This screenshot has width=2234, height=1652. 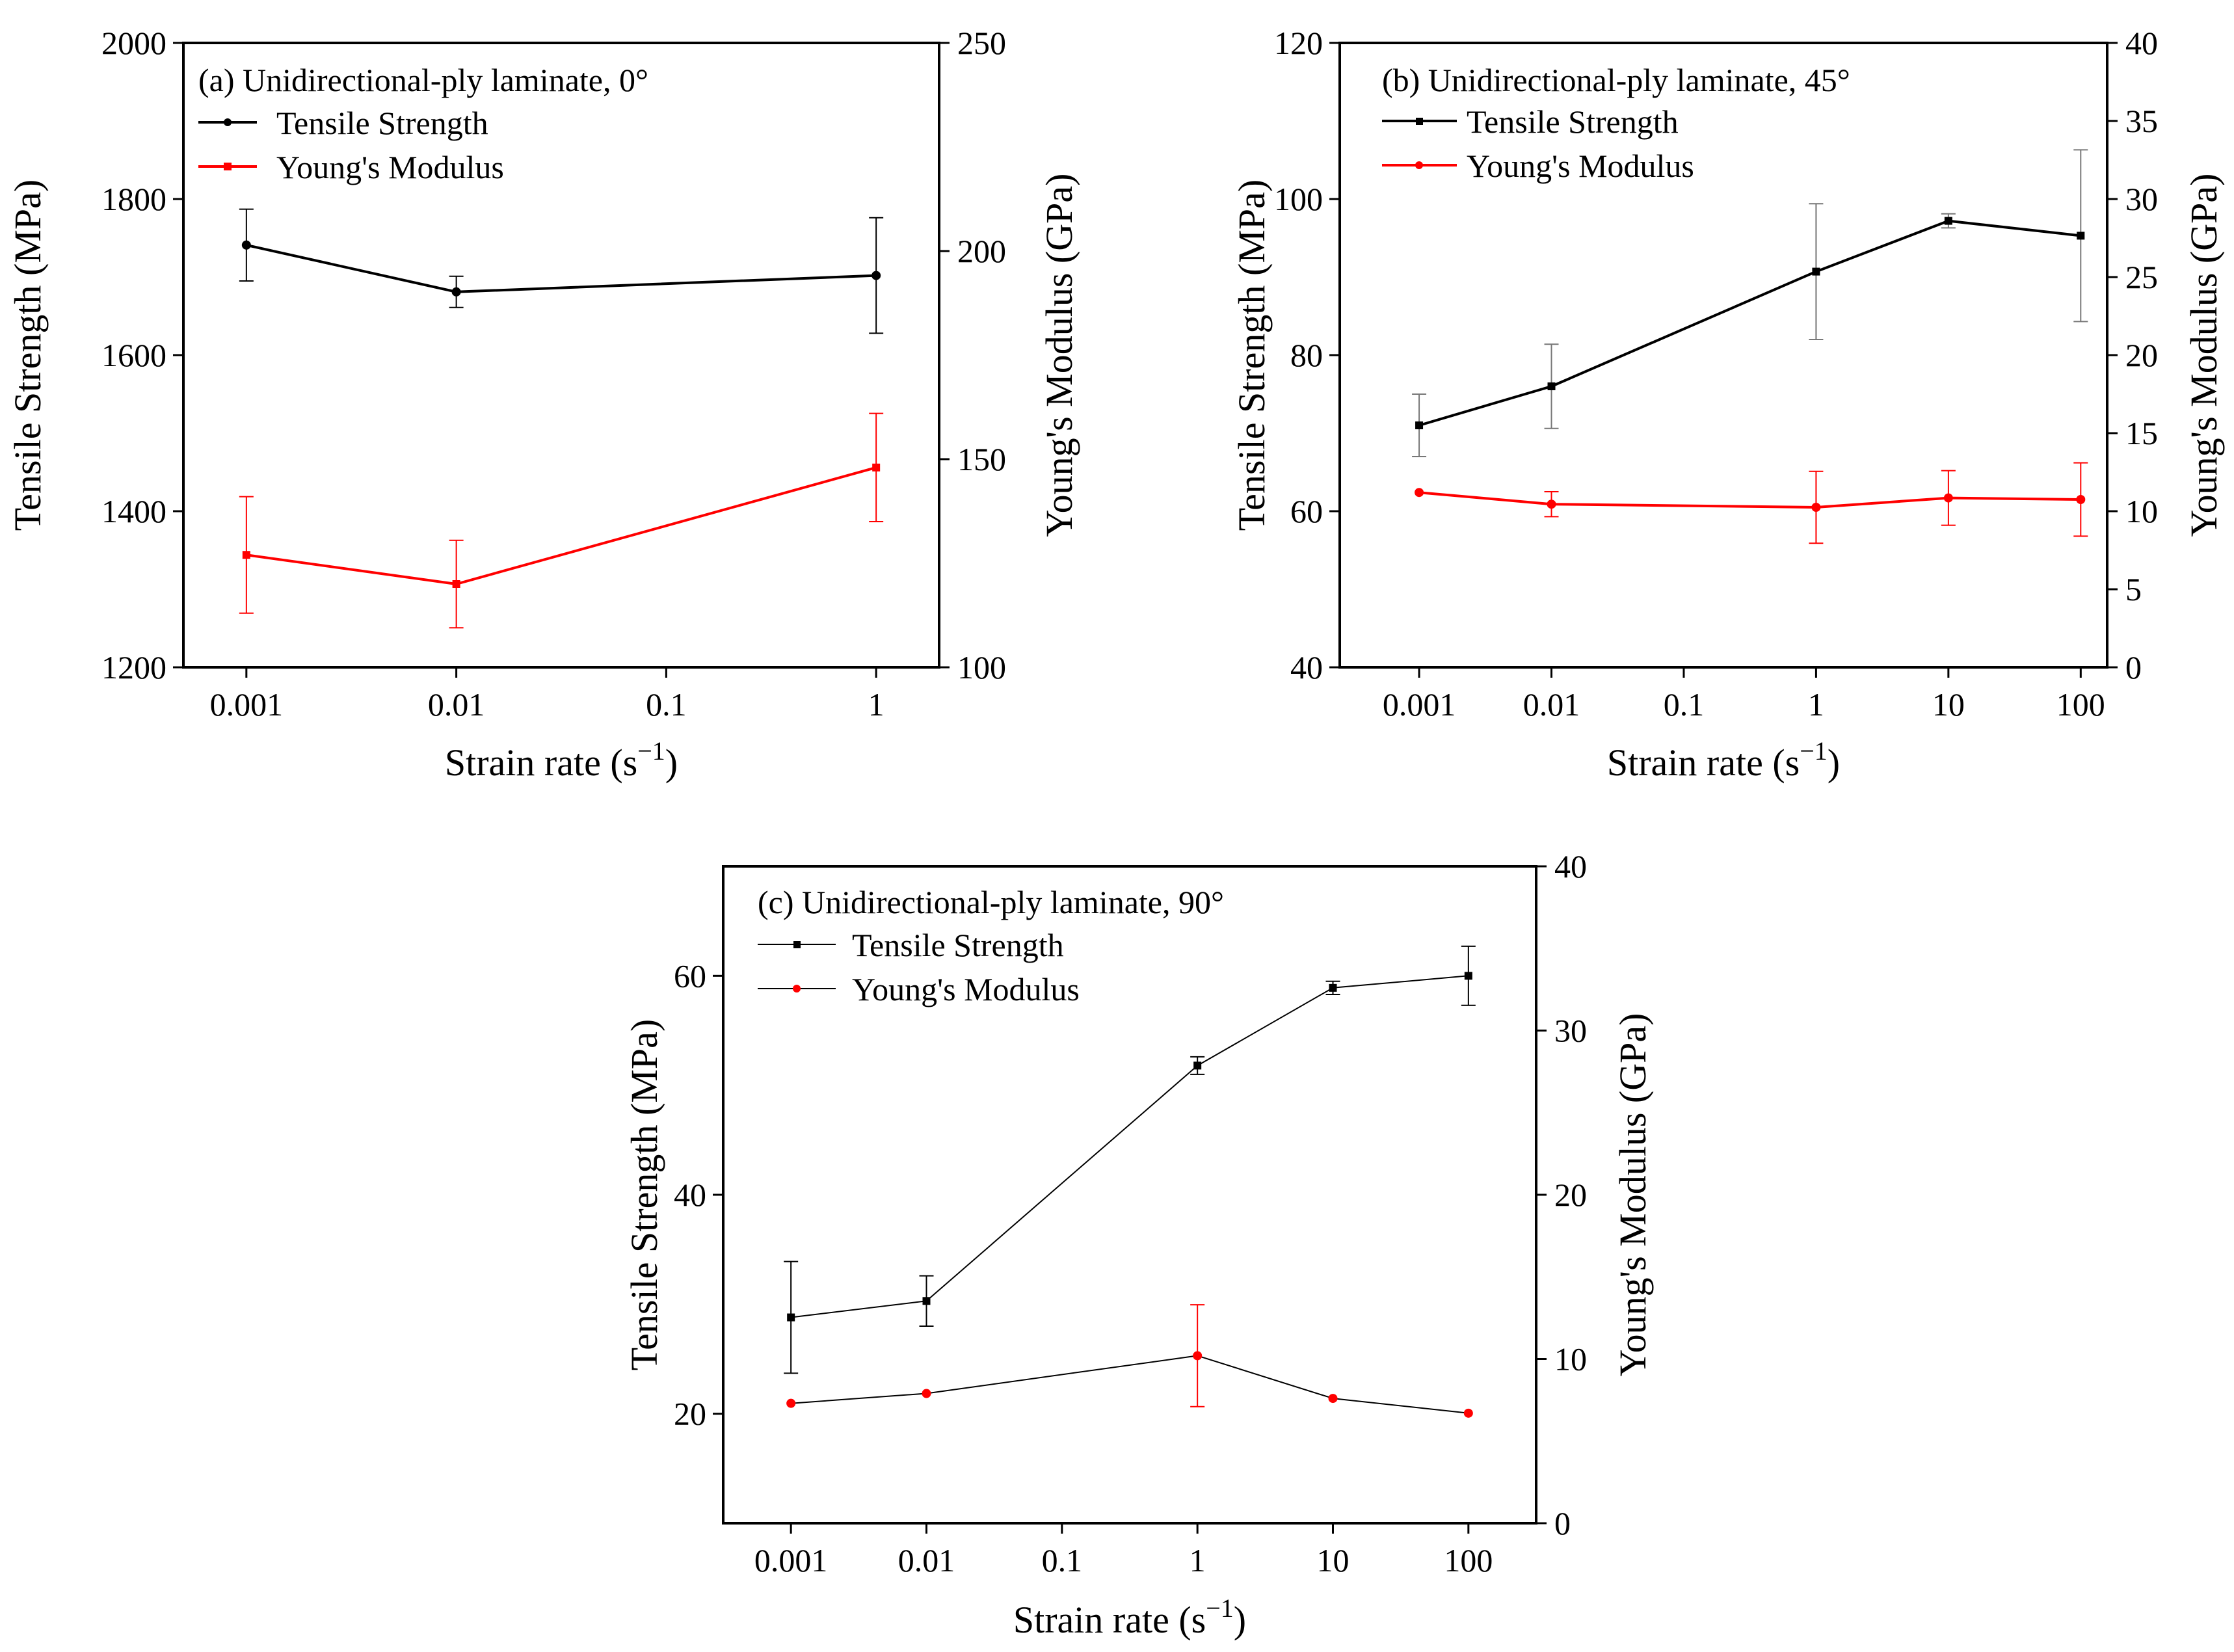 I want to click on panel-a-x-label-exponent: −1, so click(x=651, y=751).